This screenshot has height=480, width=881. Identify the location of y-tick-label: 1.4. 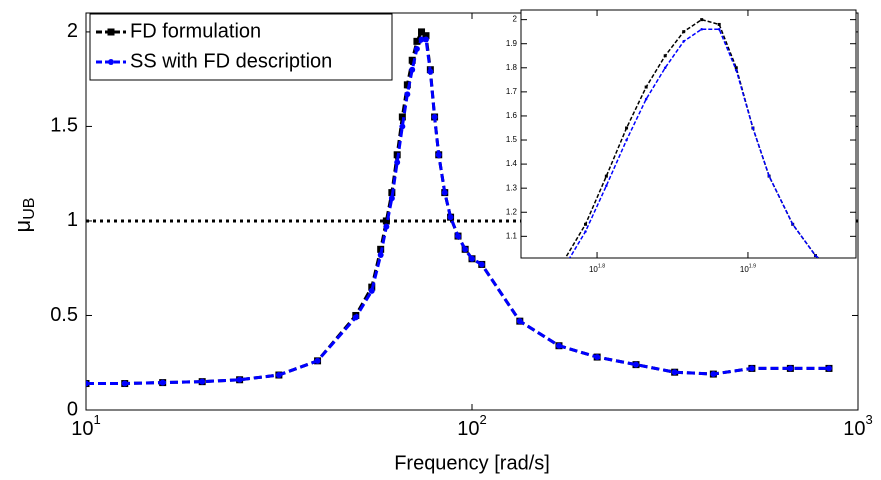
(512, 163).